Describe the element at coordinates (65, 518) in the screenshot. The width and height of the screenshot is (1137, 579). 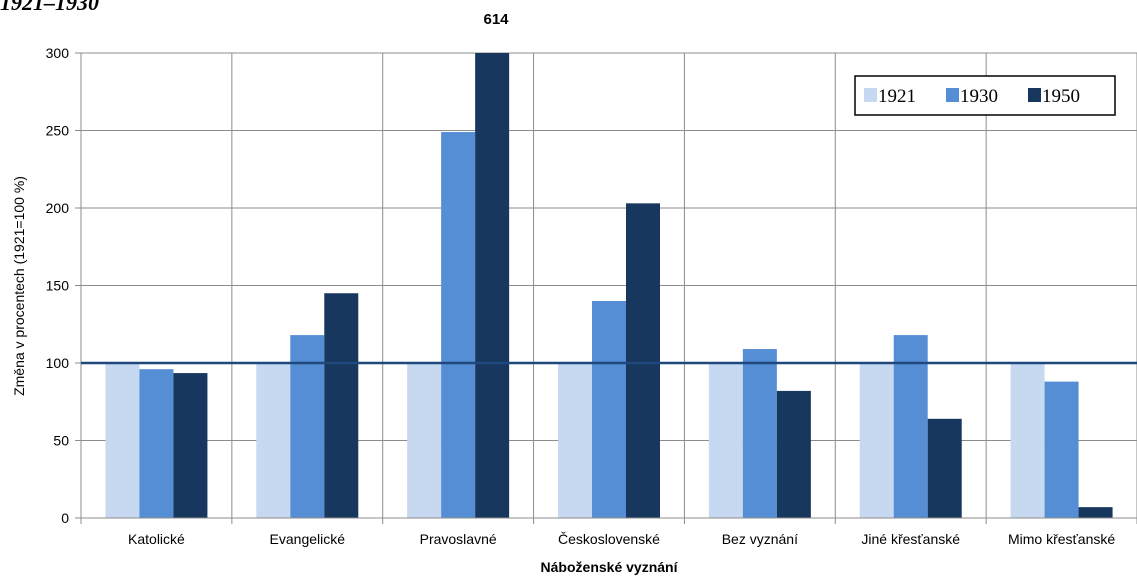
I see `y-tick-label: 0` at that location.